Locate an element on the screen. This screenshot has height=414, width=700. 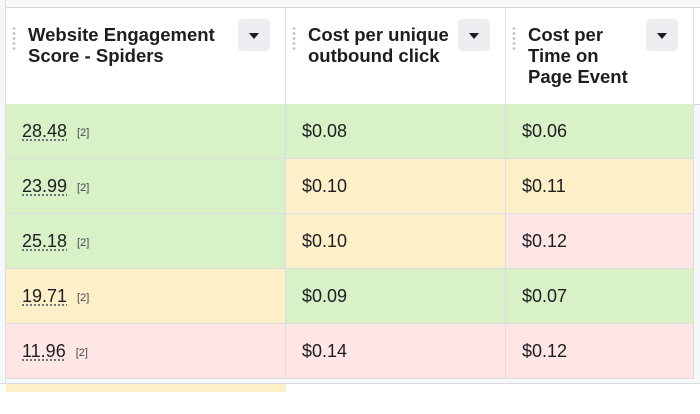
cost-per-outbound-click-cell: $0.09 is located at coordinates (396, 296).